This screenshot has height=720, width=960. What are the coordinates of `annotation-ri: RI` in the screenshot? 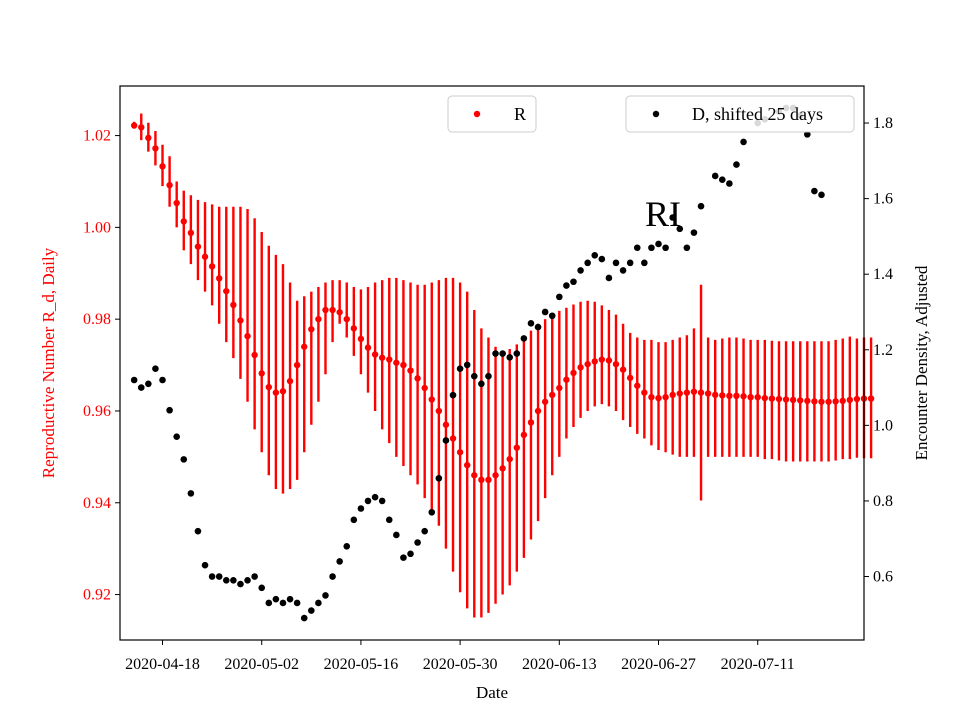 It's located at (663, 214).